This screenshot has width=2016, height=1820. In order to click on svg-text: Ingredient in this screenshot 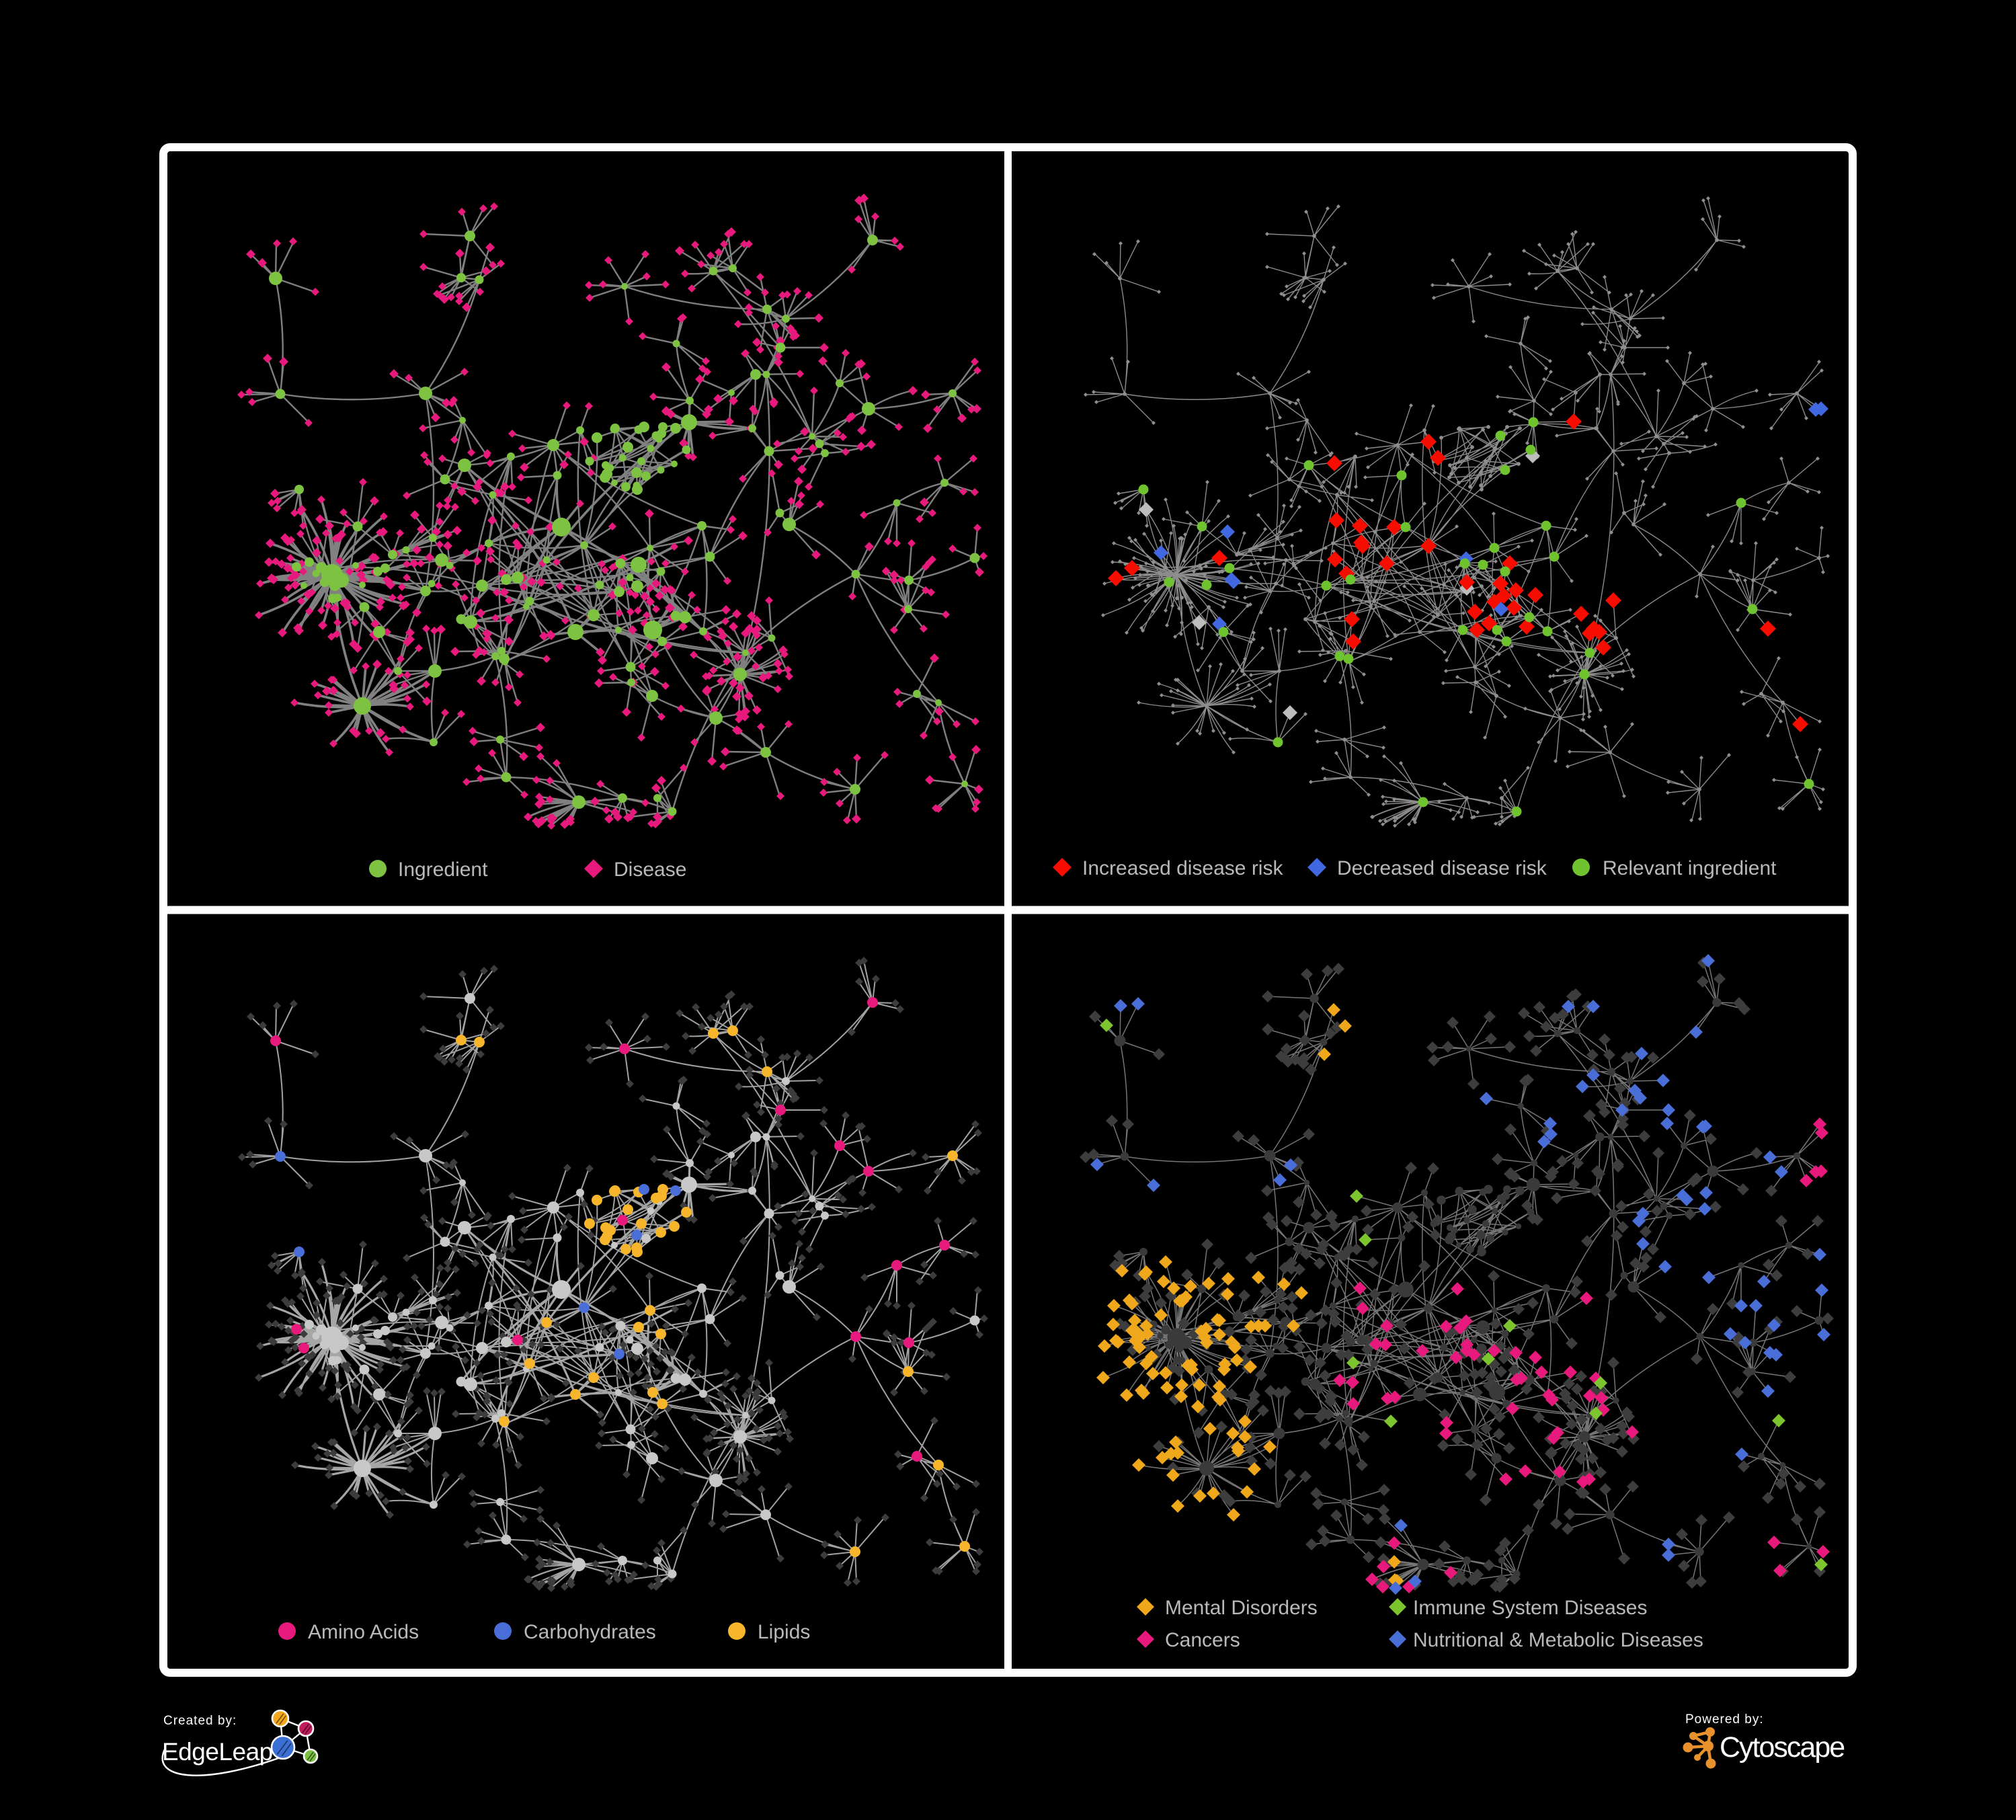, I will do `click(443, 870)`.